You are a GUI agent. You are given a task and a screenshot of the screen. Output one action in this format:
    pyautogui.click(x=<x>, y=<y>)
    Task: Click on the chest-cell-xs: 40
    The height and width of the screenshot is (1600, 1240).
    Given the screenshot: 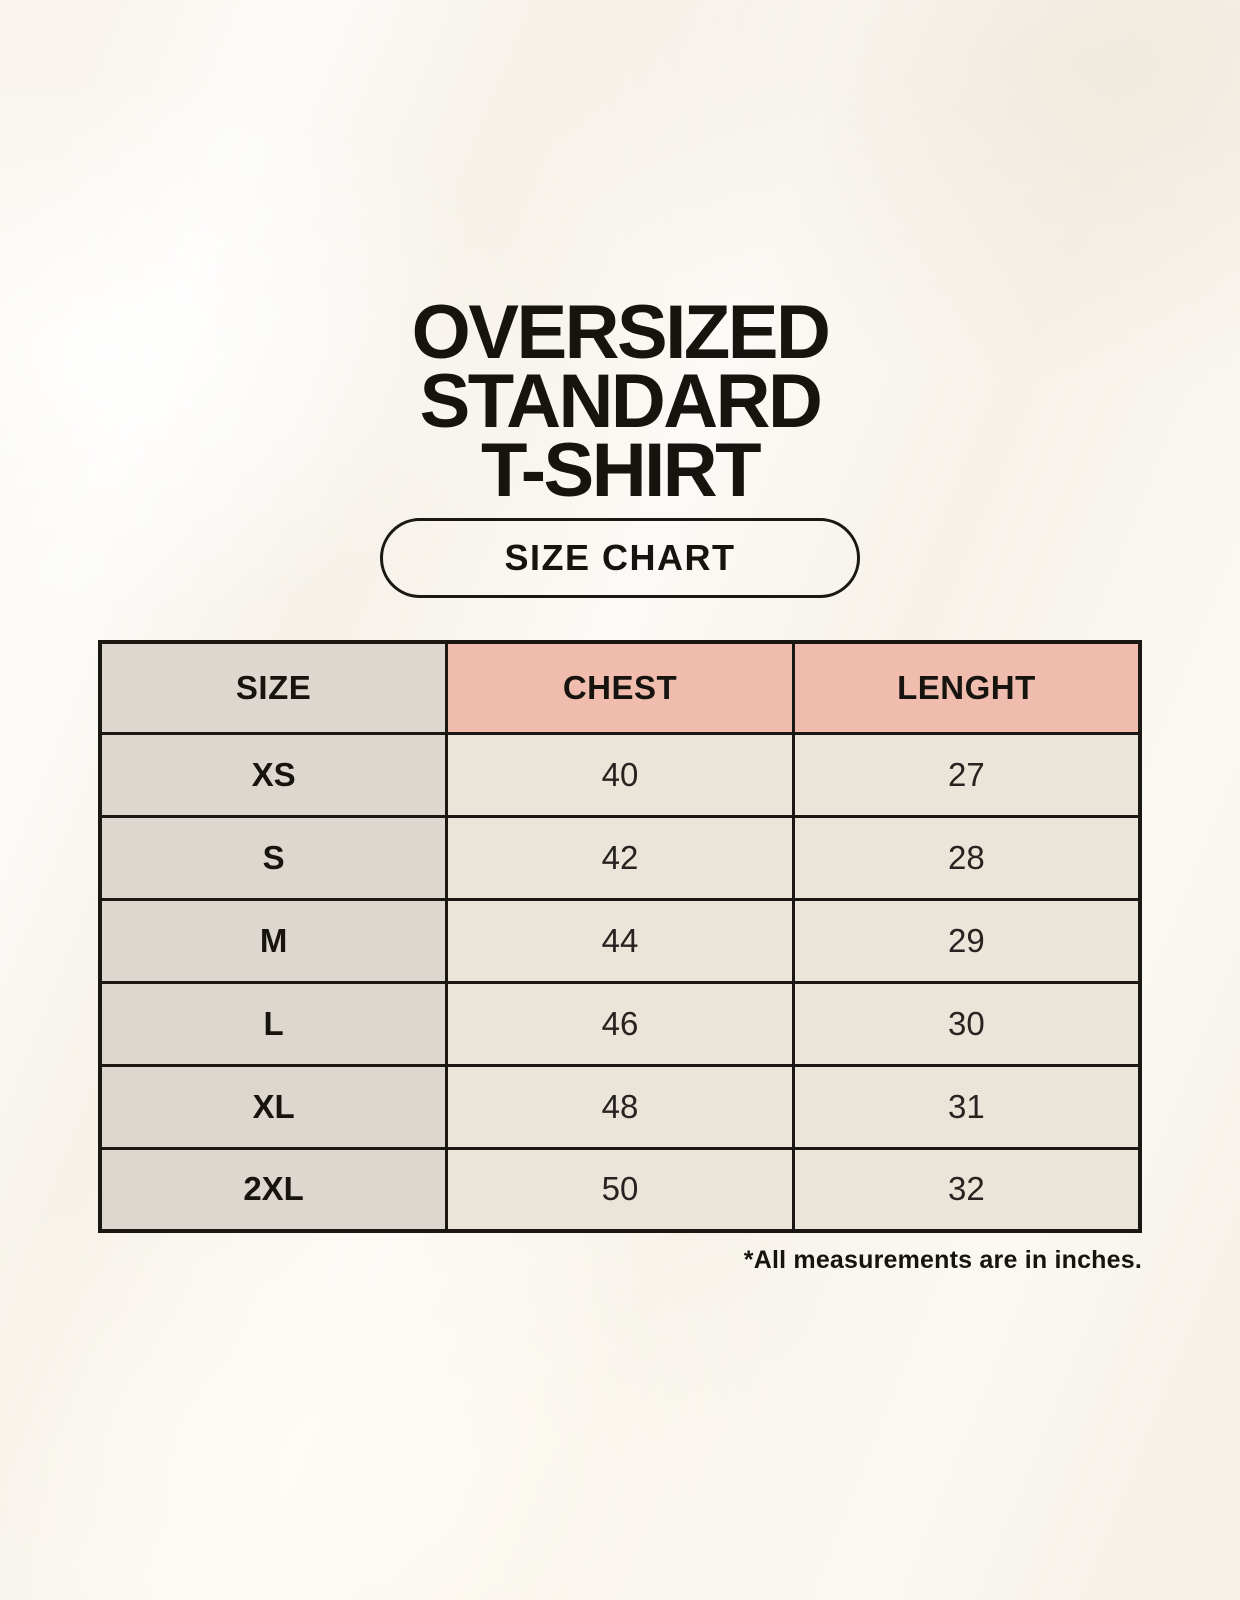 What is the action you would take?
    pyautogui.click(x=620, y=774)
    